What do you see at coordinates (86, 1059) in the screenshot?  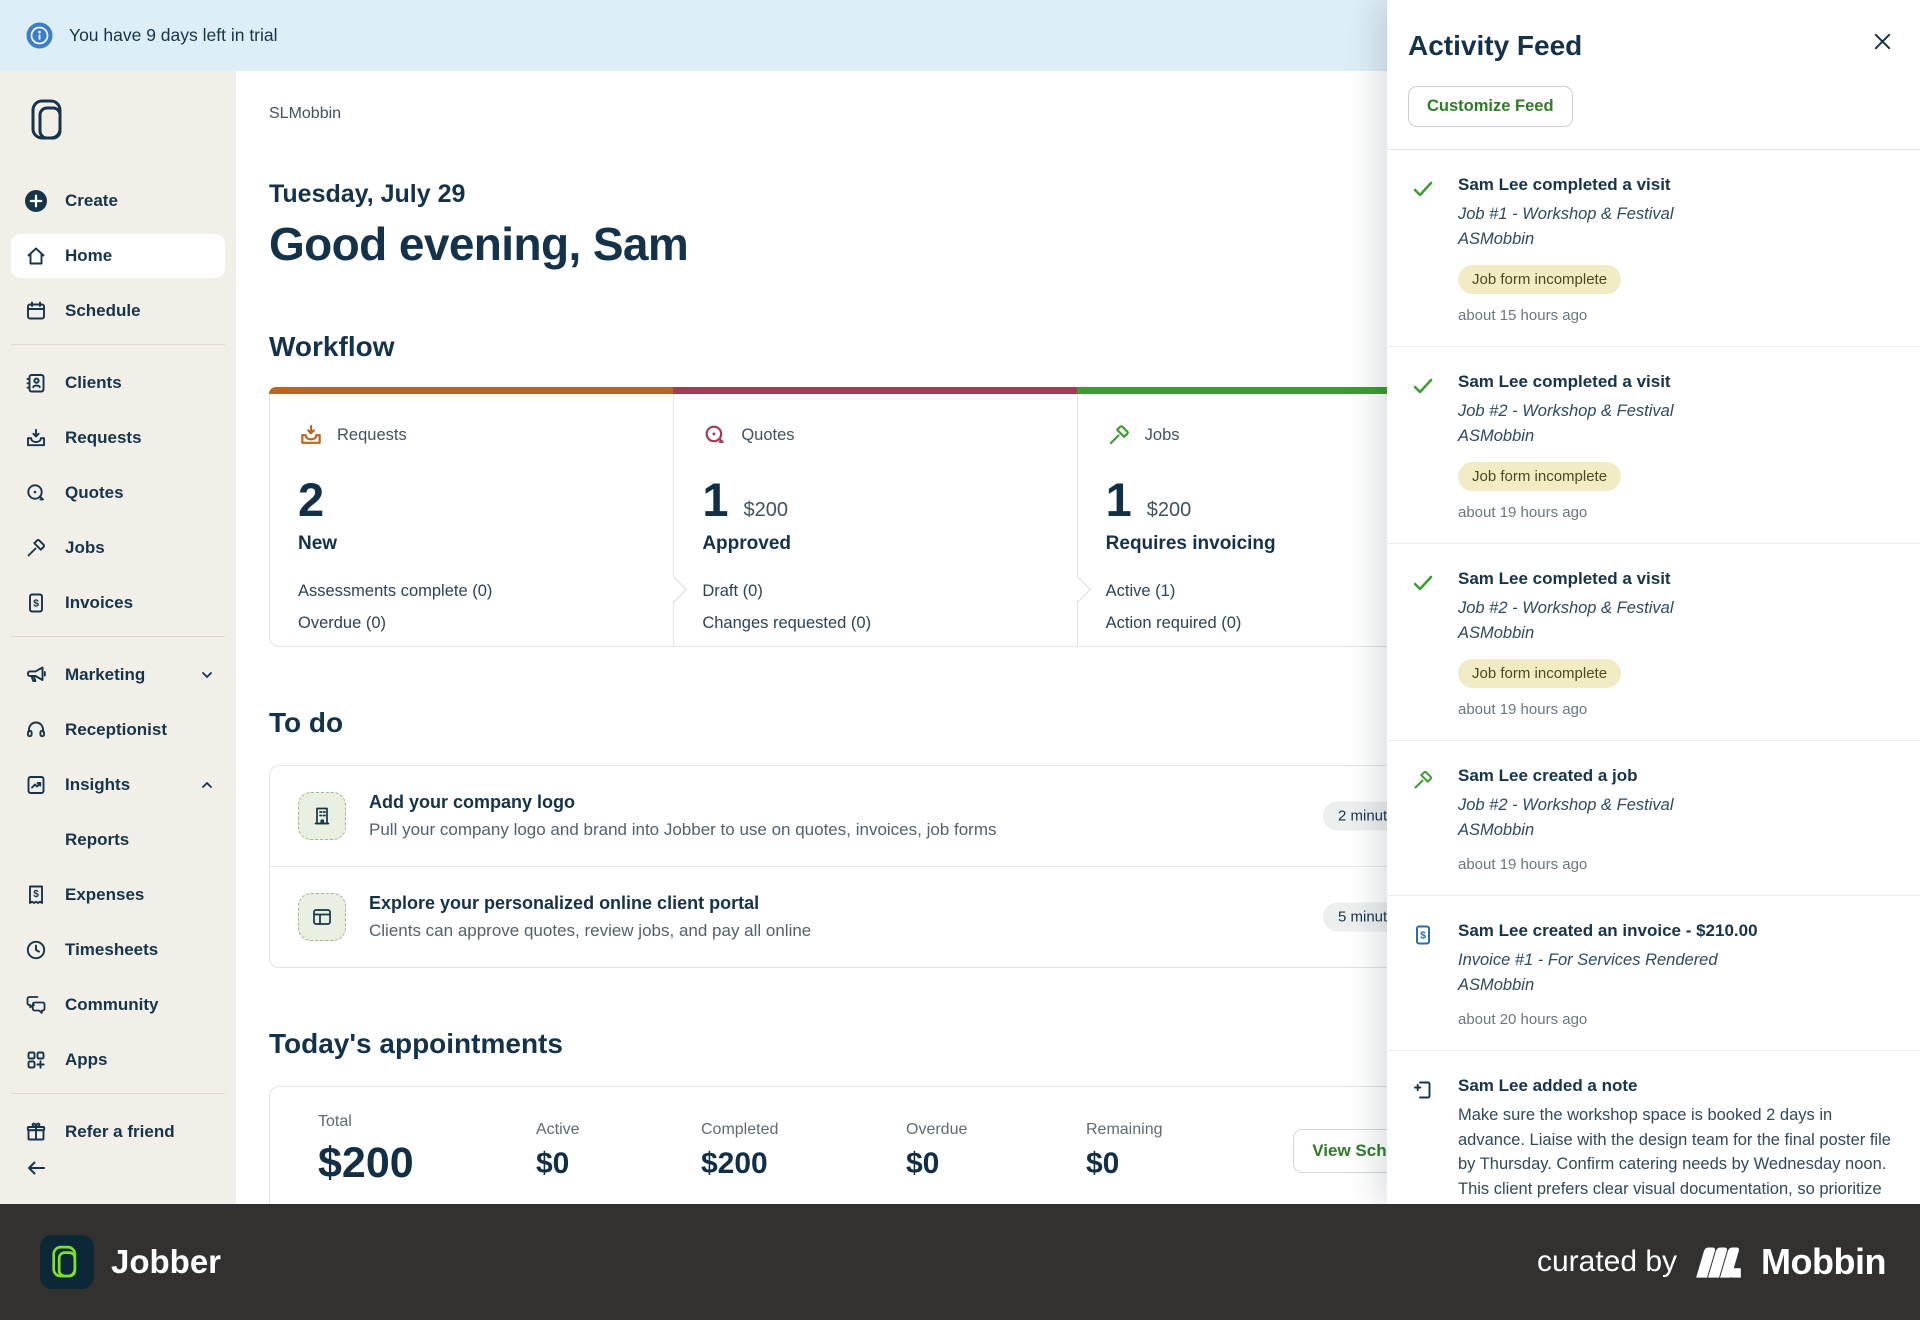 I see `sidebar-item-label: Apps` at bounding box center [86, 1059].